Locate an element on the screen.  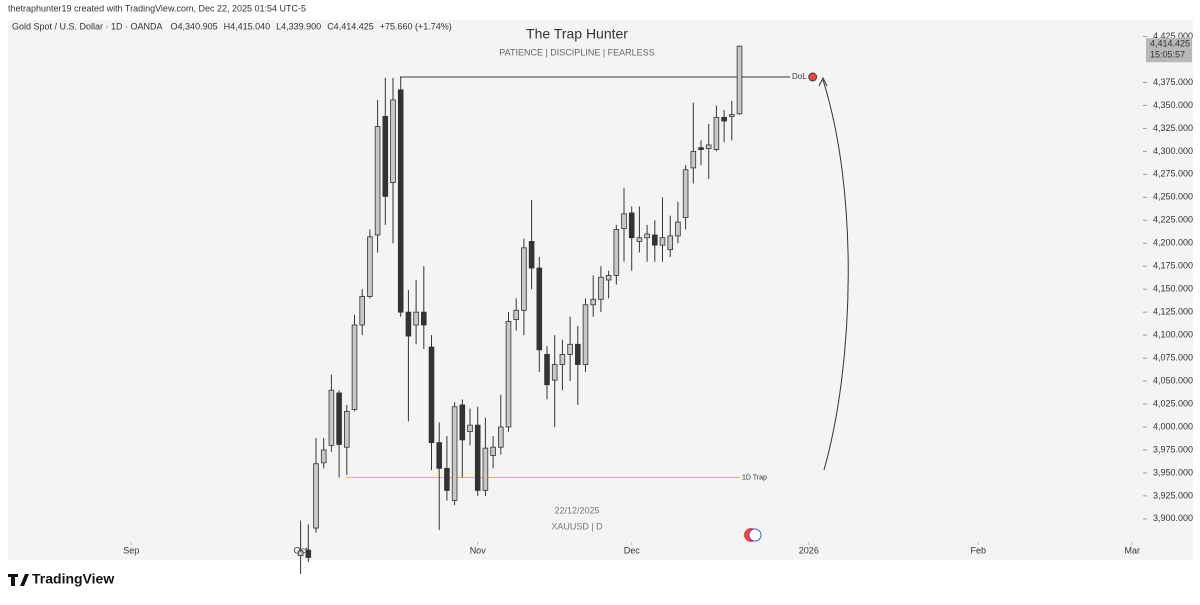
level-icon is located at coordinates (813, 77).